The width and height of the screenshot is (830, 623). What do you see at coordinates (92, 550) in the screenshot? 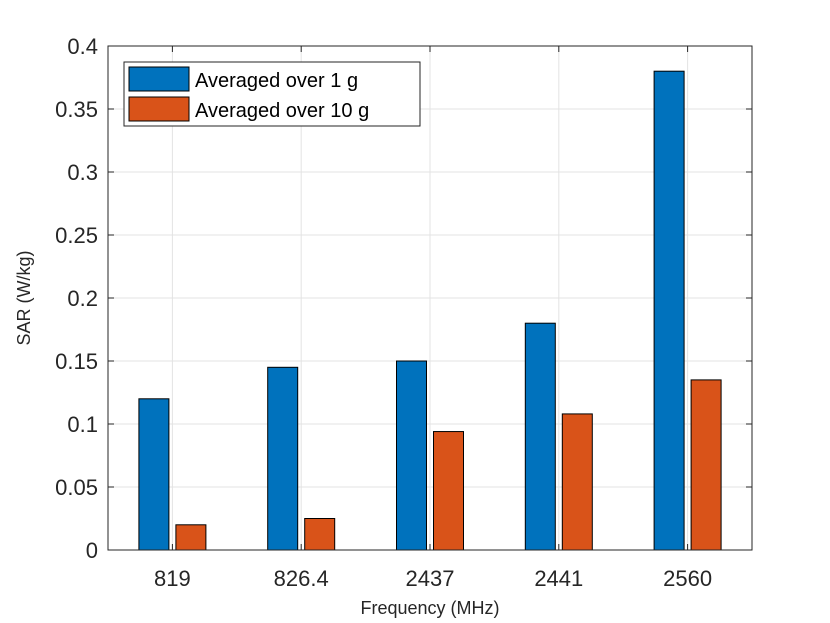
I see `y-tick-label: 0` at bounding box center [92, 550].